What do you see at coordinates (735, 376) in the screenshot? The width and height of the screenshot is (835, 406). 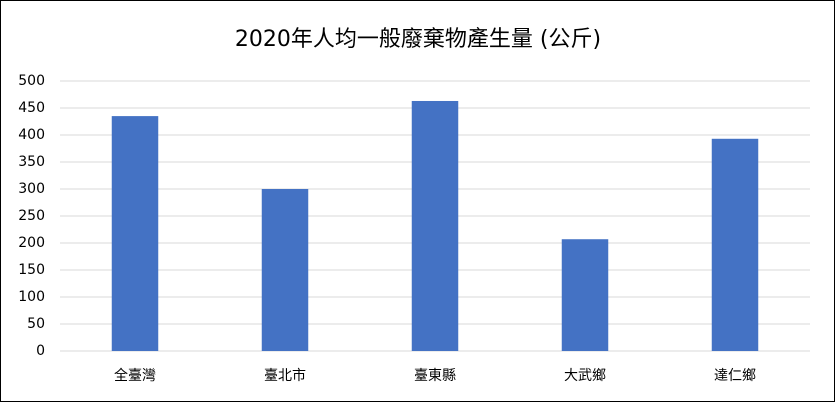 I see `x-tick-label: 達仁鄉` at bounding box center [735, 376].